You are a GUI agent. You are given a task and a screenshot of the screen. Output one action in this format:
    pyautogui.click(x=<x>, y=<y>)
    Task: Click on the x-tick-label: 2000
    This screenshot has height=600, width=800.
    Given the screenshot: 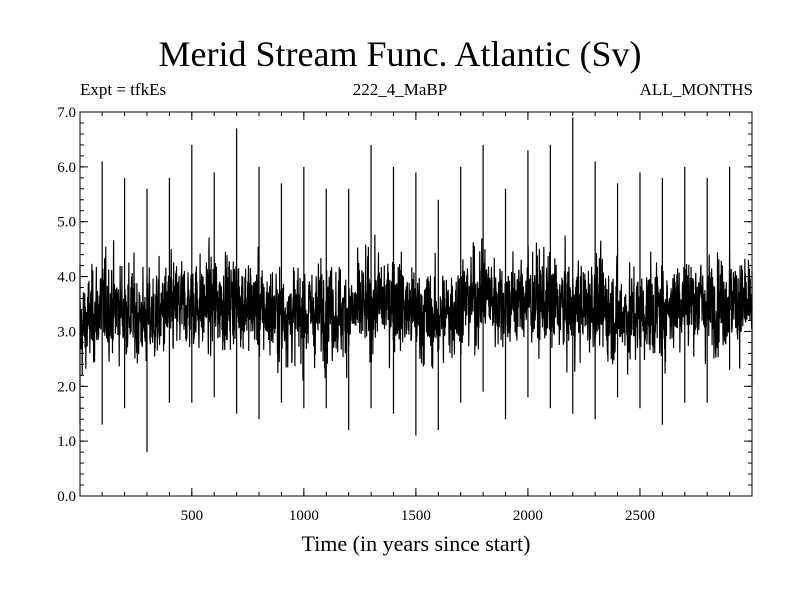 What is the action you would take?
    pyautogui.click(x=528, y=516)
    